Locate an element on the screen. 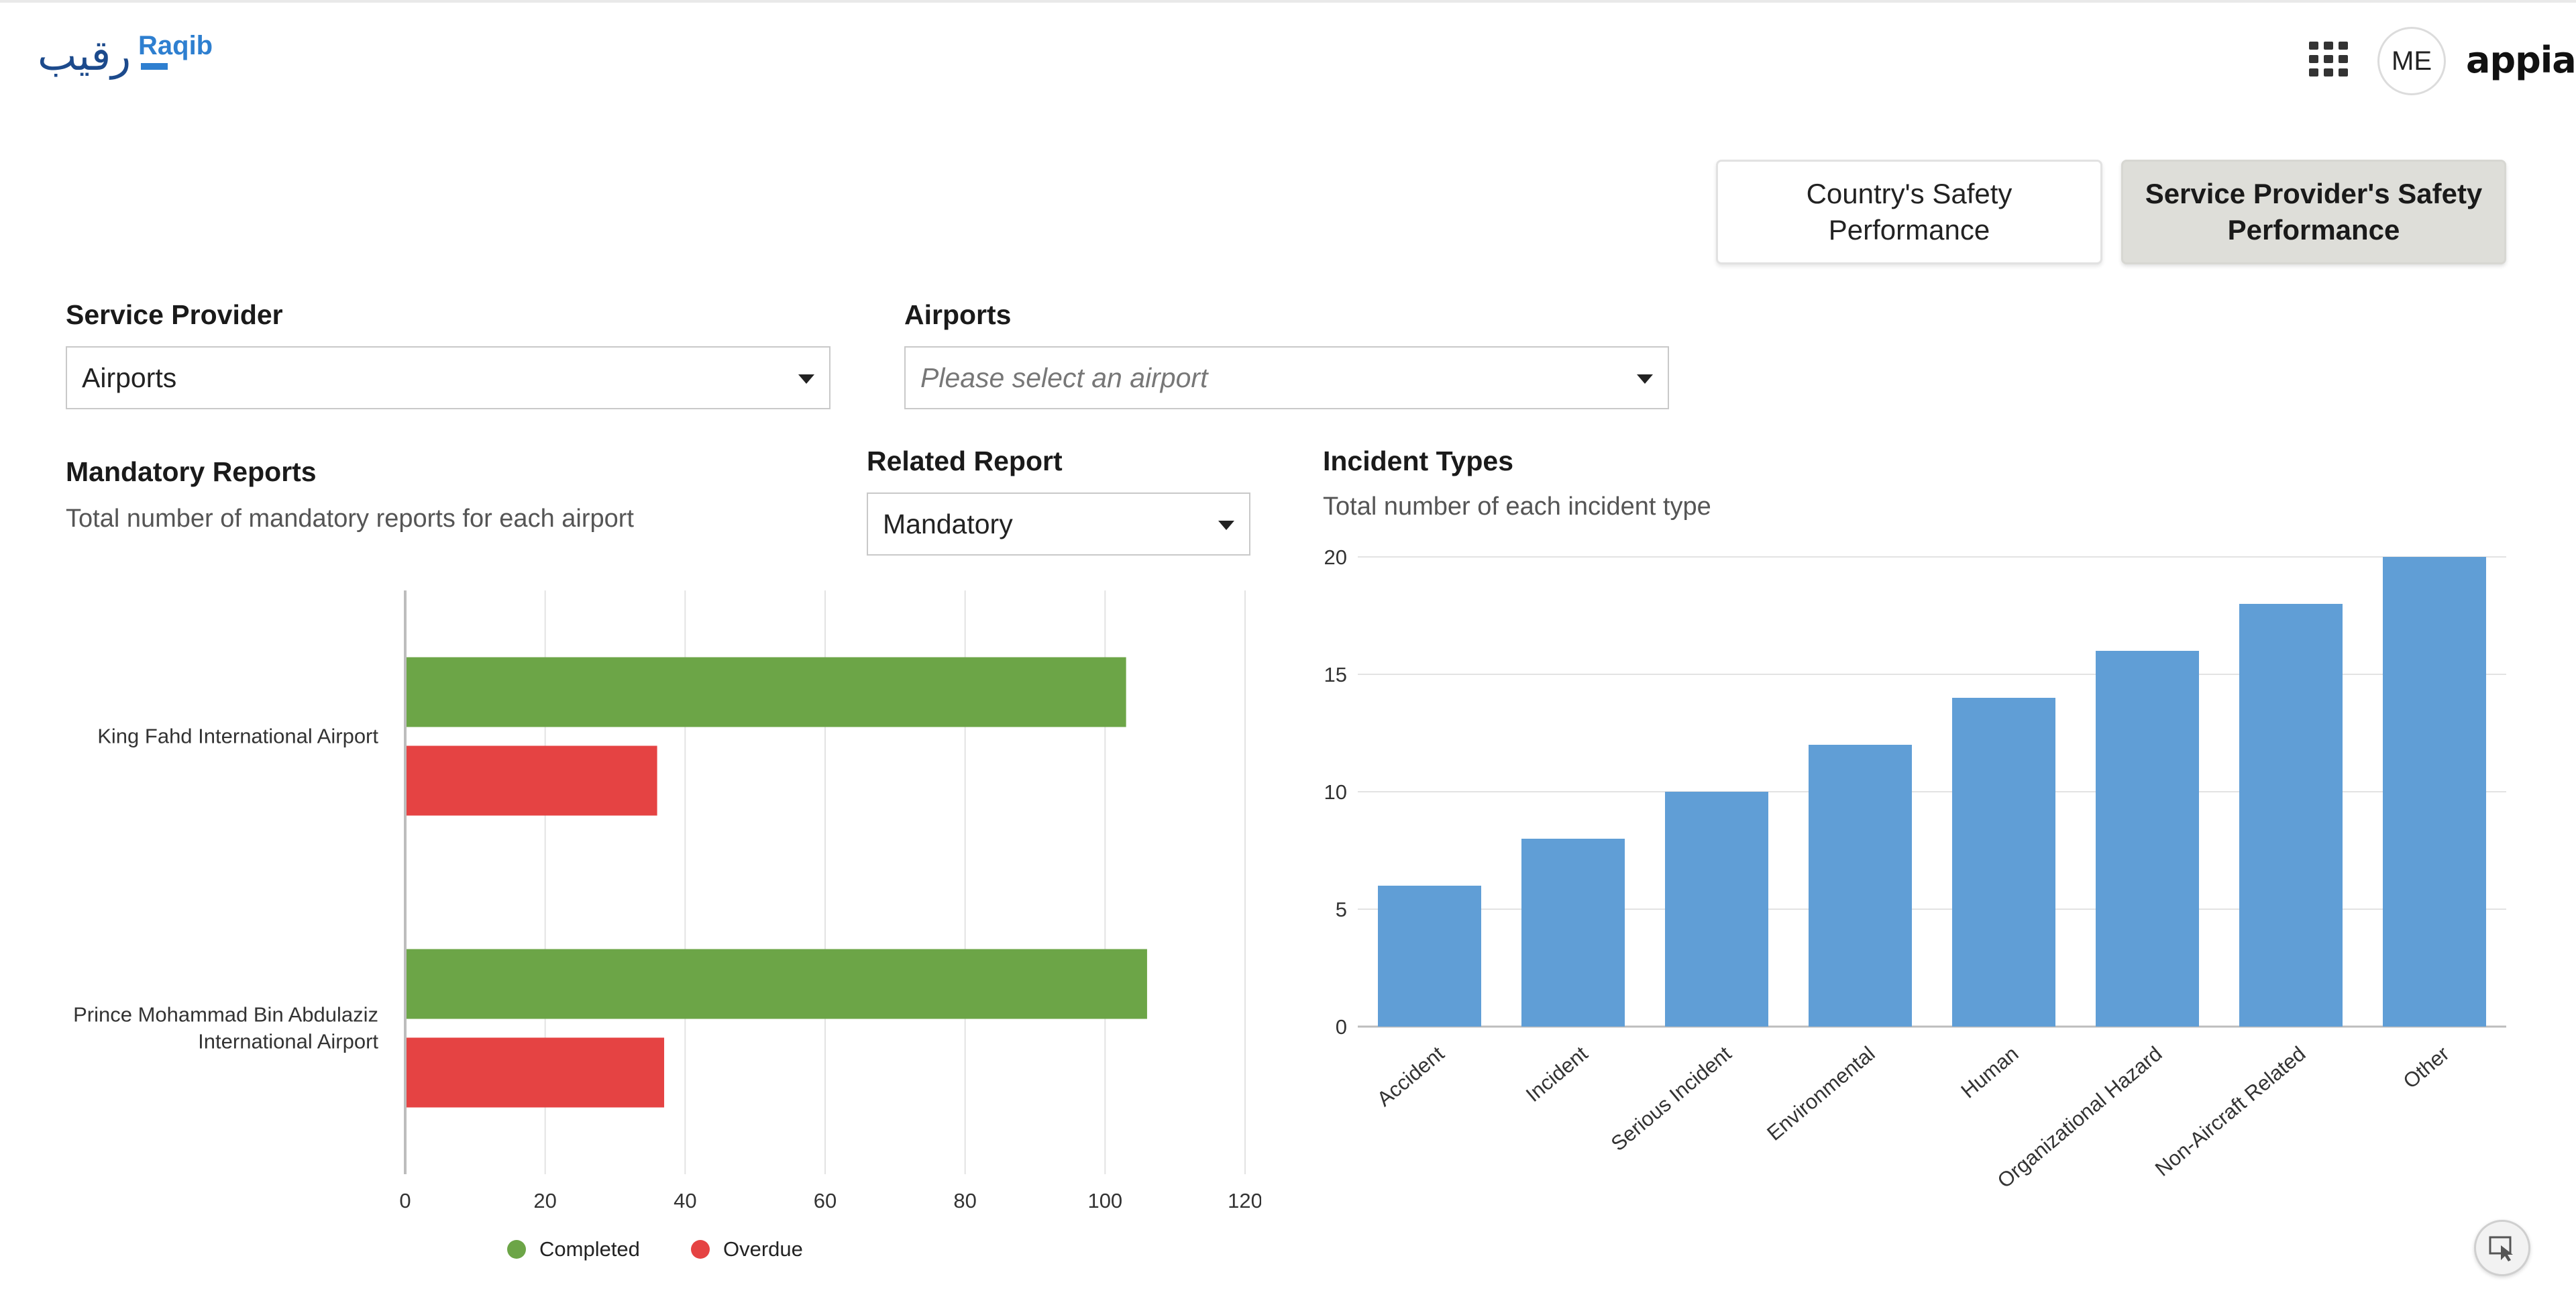 The width and height of the screenshot is (2576, 1299). y-category-label: King Fahd International Airport is located at coordinates (237, 736).